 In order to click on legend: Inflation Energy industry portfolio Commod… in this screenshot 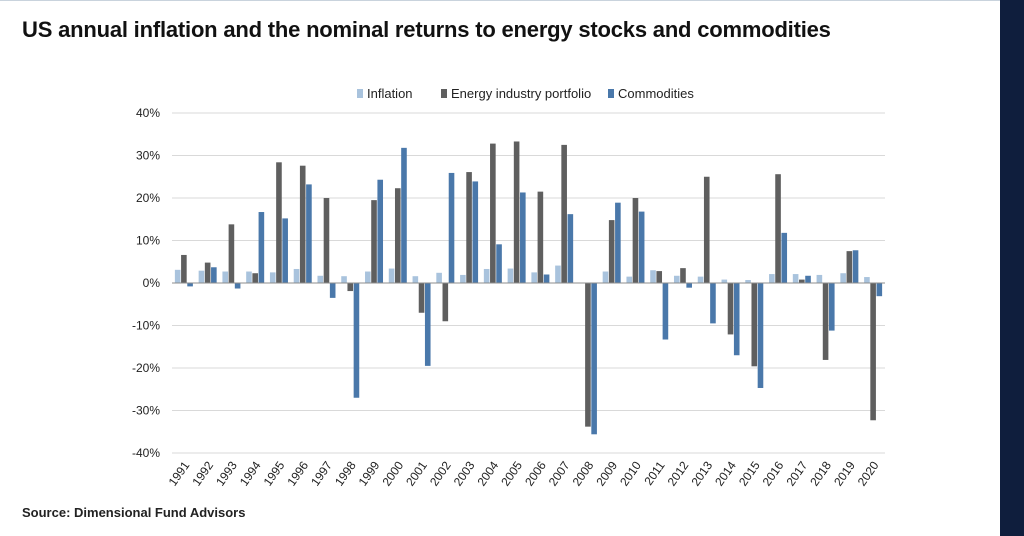, I will do `click(525, 93)`.